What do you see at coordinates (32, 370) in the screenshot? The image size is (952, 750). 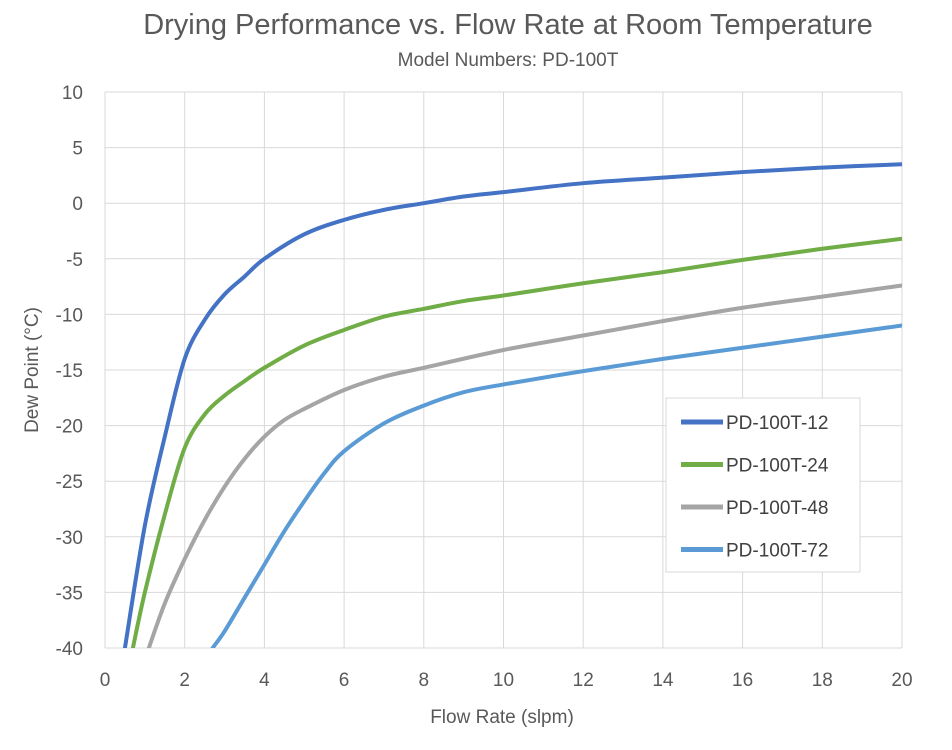 I see `y-axis-title: Dew Point (°C)` at bounding box center [32, 370].